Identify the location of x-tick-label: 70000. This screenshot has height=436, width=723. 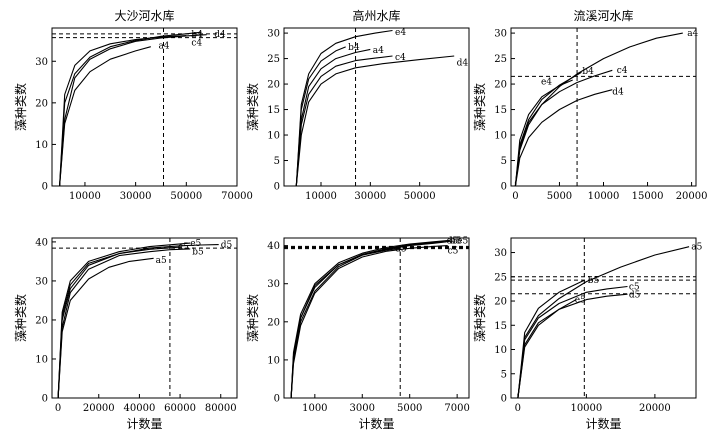
(237, 196).